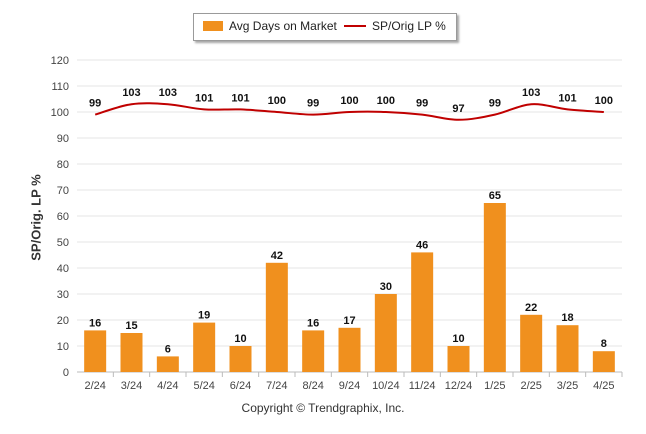 Image resolution: width=646 pixels, height=434 pixels. Describe the element at coordinates (63, 269) in the screenshot. I see `y-tick-label: 40` at that location.